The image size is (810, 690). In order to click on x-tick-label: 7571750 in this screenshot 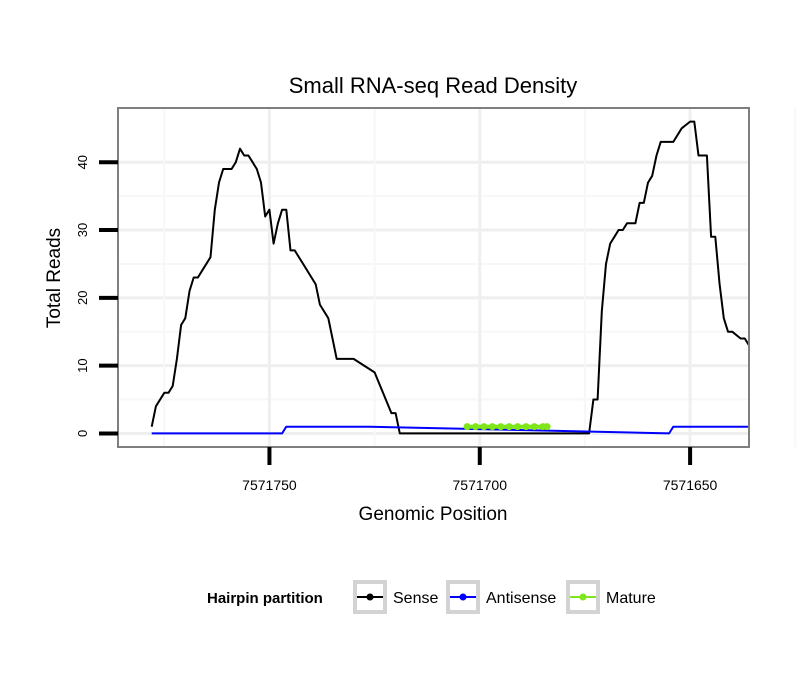, I will do `click(269, 485)`.